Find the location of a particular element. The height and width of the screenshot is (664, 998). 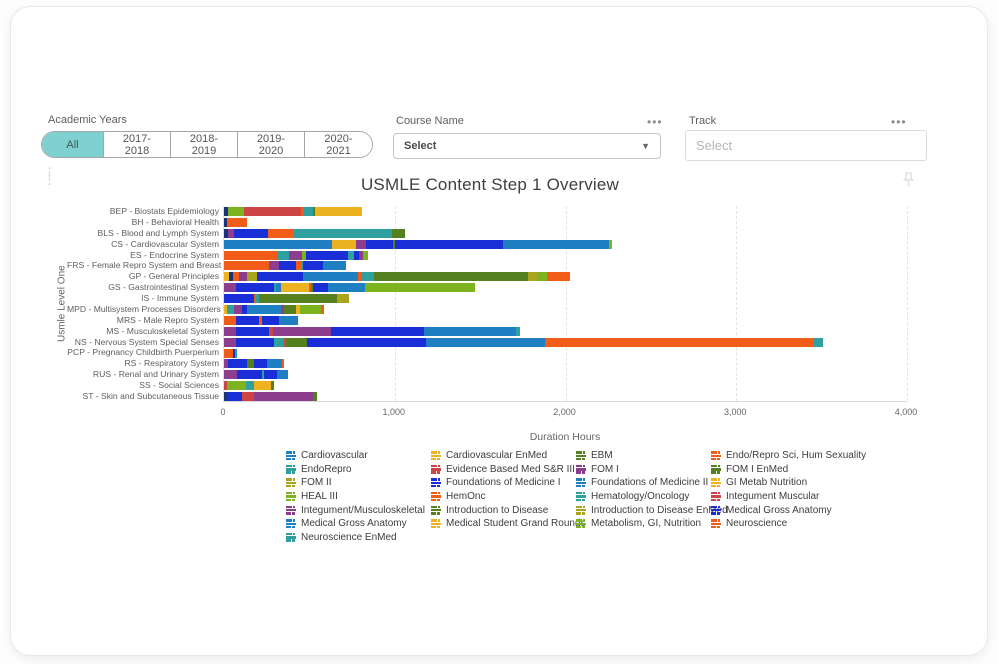

legend-item: HEAL III is located at coordinates (355, 497).